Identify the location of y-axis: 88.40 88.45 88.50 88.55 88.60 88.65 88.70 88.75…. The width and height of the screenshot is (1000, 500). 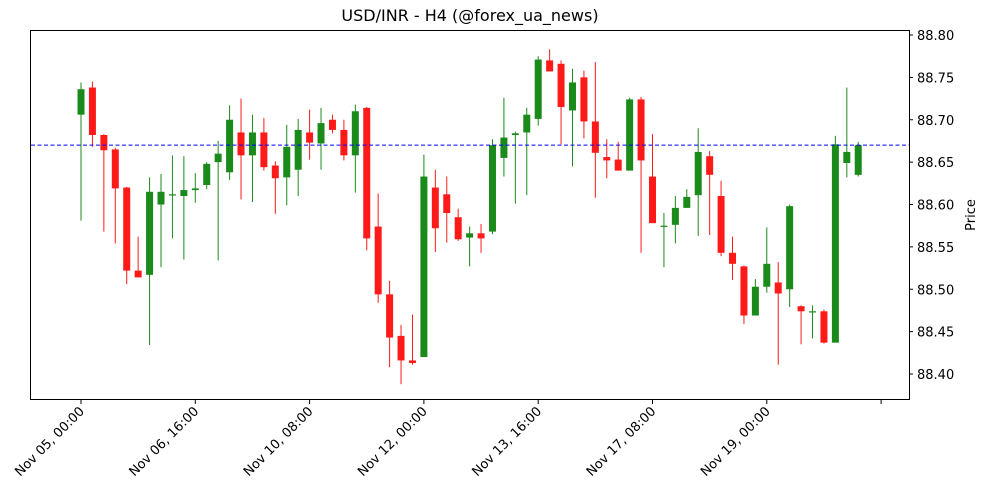
(931, 206).